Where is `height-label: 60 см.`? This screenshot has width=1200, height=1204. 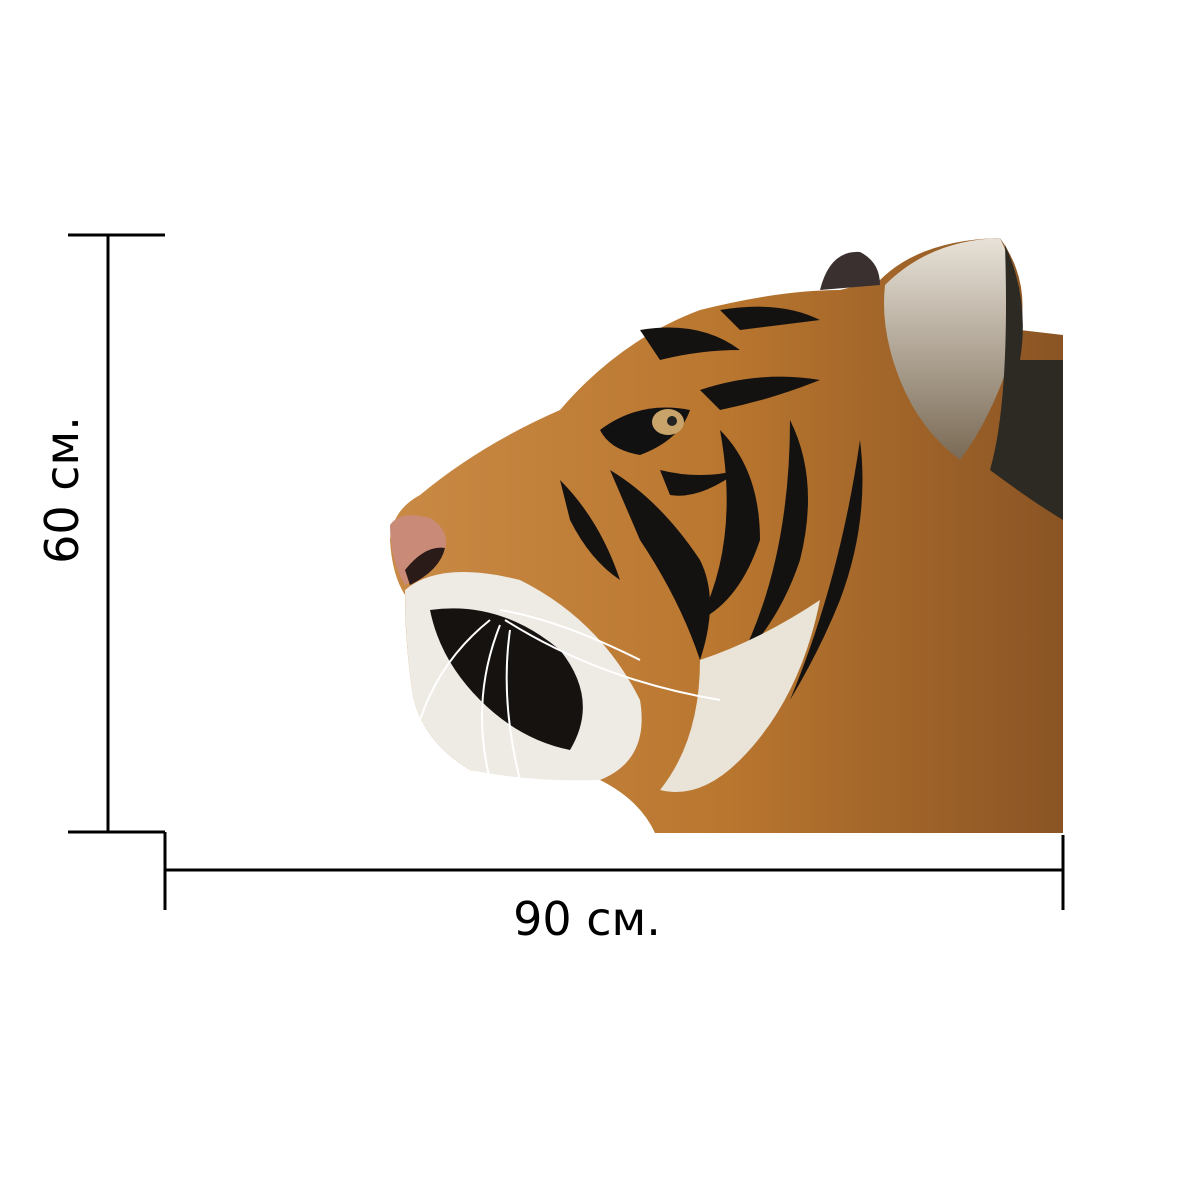
height-label: 60 см. is located at coordinates (62, 490).